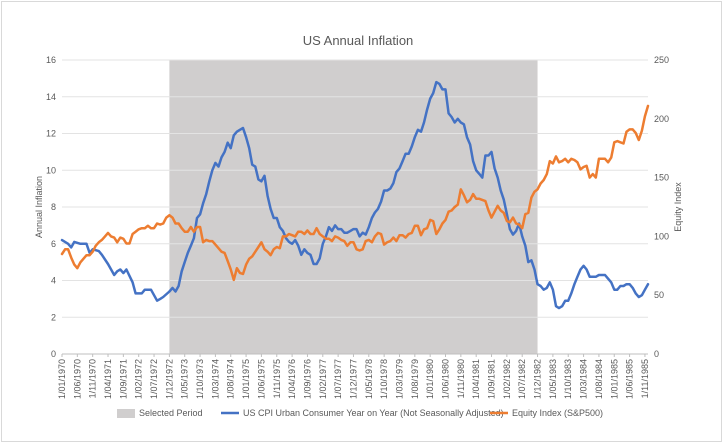 The width and height of the screenshot is (723, 443). Describe the element at coordinates (51, 134) in the screenshot. I see `y-tick-label: 12` at that location.